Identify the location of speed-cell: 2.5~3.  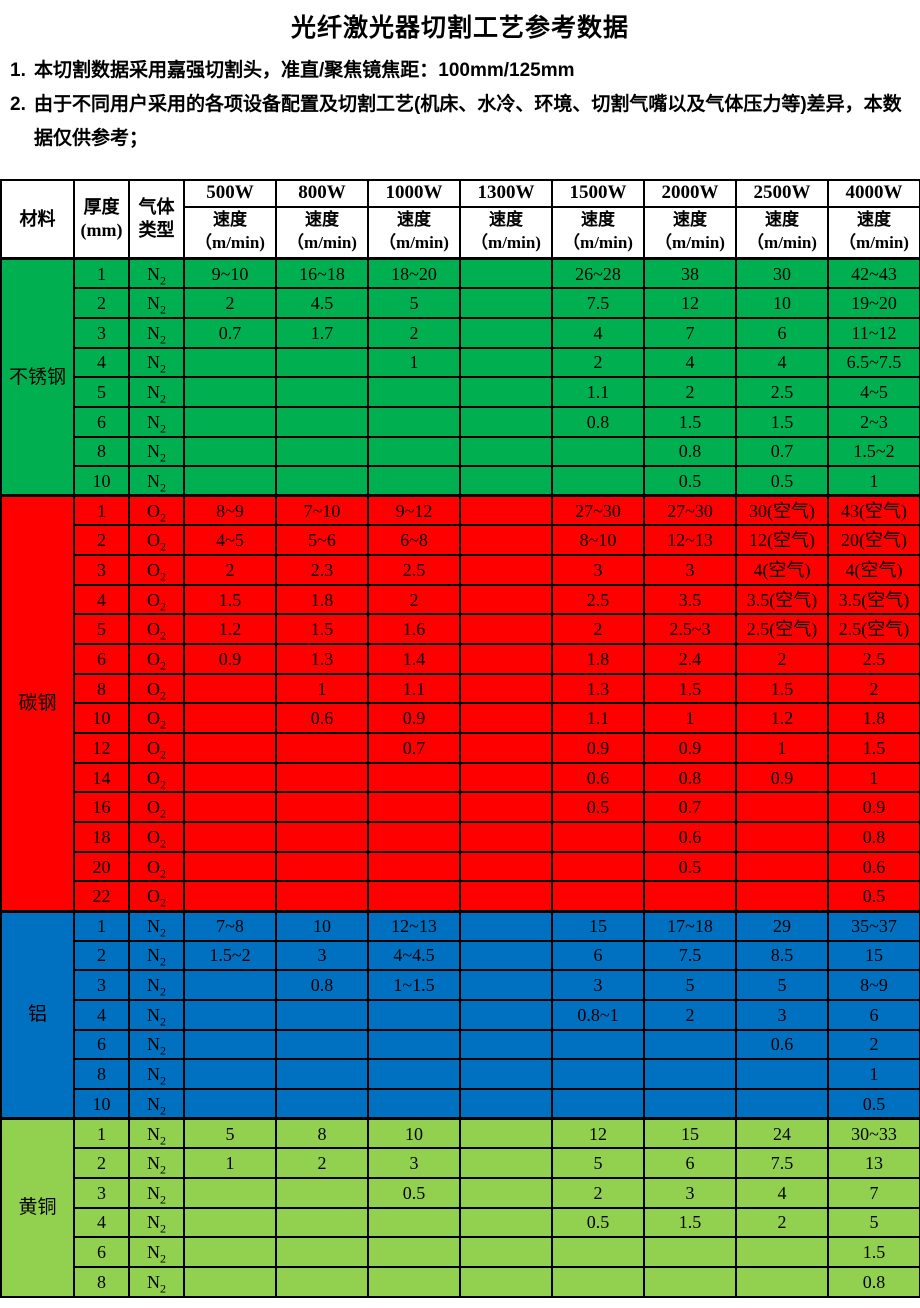
(690, 629).